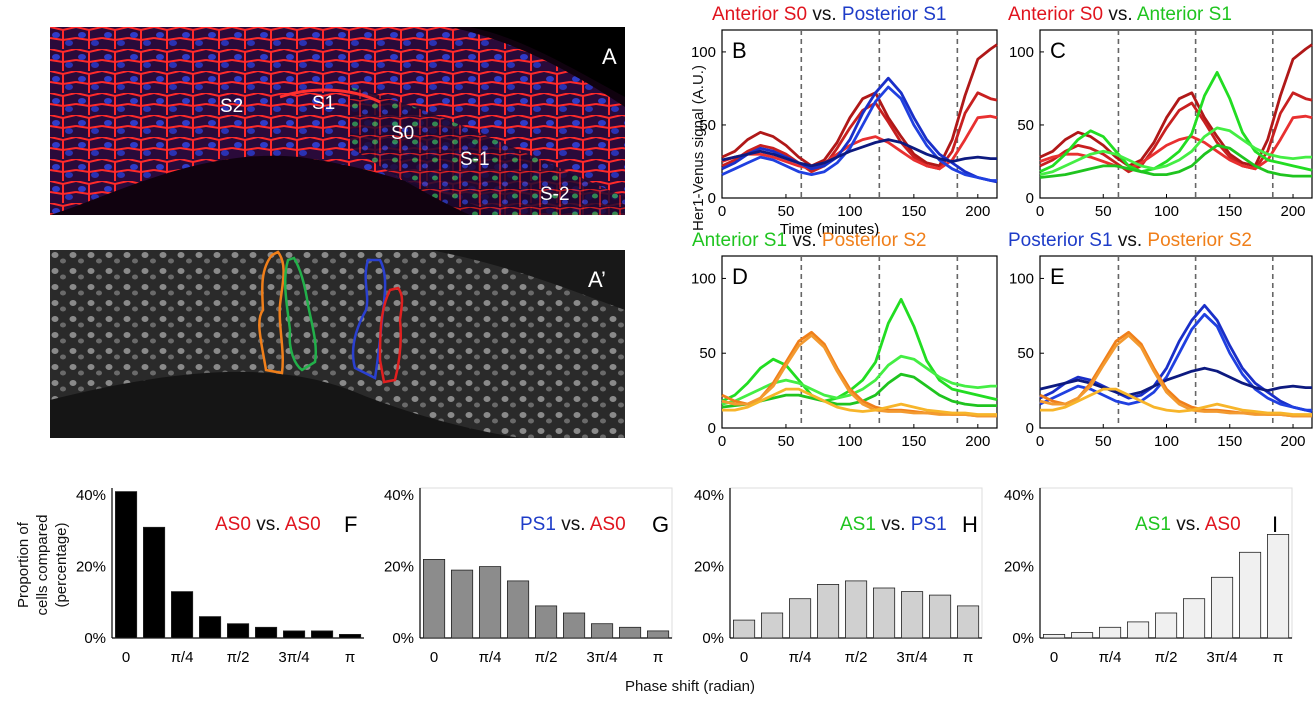  What do you see at coordinates (231, 106) in the screenshot?
I see `label-s2: S2` at bounding box center [231, 106].